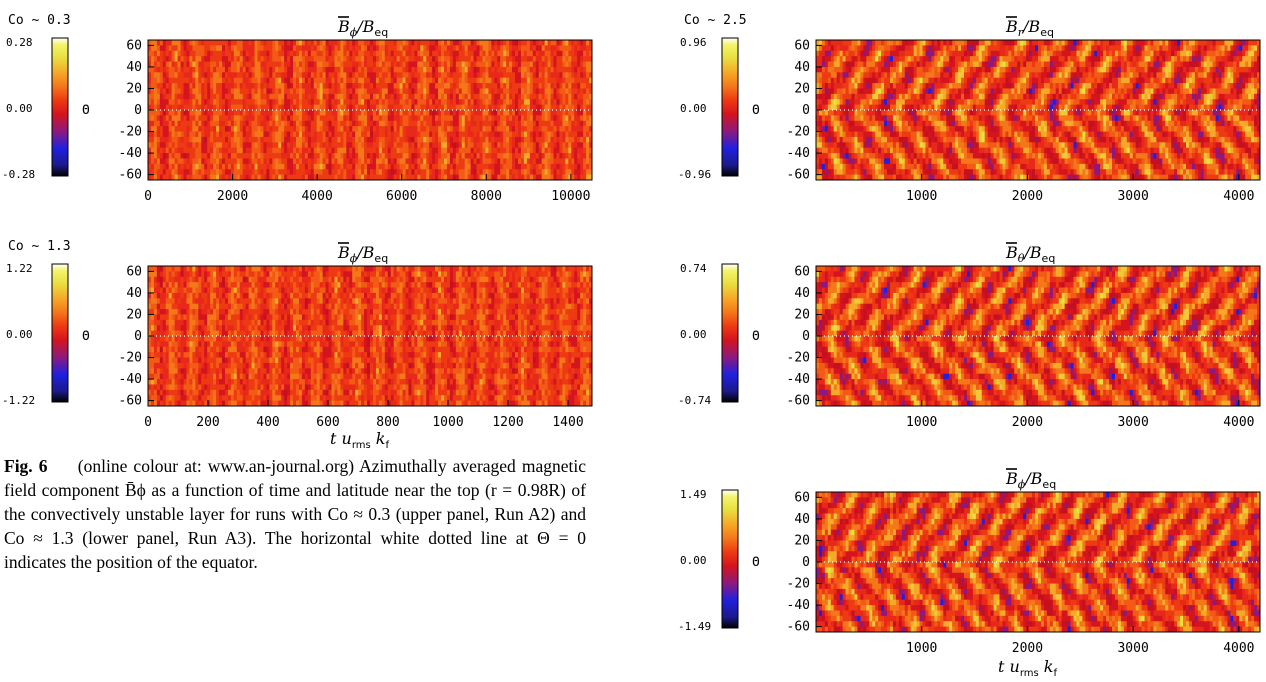 Image resolution: width=1266 pixels, height=682 pixels. What do you see at coordinates (207, 422) in the screenshot?
I see `x-tick-label: 200` at bounding box center [207, 422].